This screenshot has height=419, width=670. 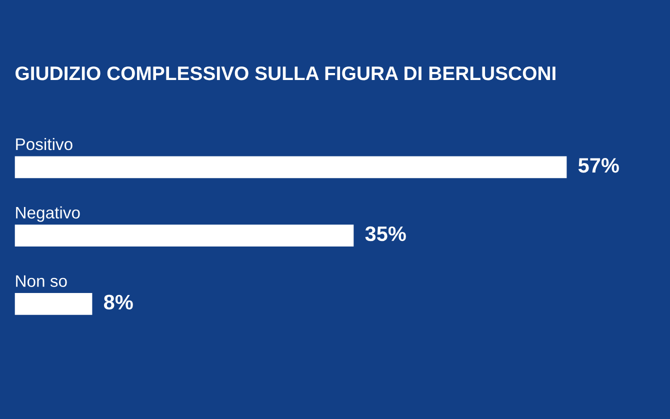 What do you see at coordinates (286, 73) in the screenshot?
I see `chart-title: GIUDIZIO COMPLESSIVO SULLA FIGURA DI BERLUSCONI` at bounding box center [286, 73].